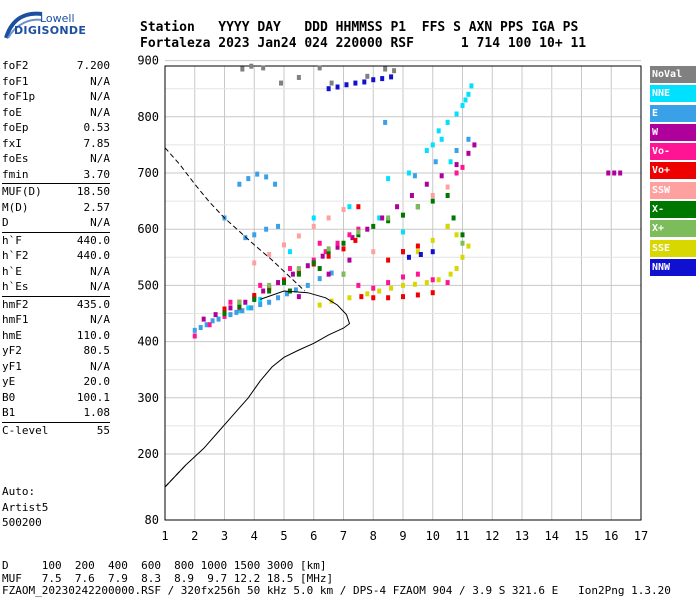 Image resolution: width=700 pixels, height=600 pixels. I want to click on x-tick-label: 17, so click(641, 536).